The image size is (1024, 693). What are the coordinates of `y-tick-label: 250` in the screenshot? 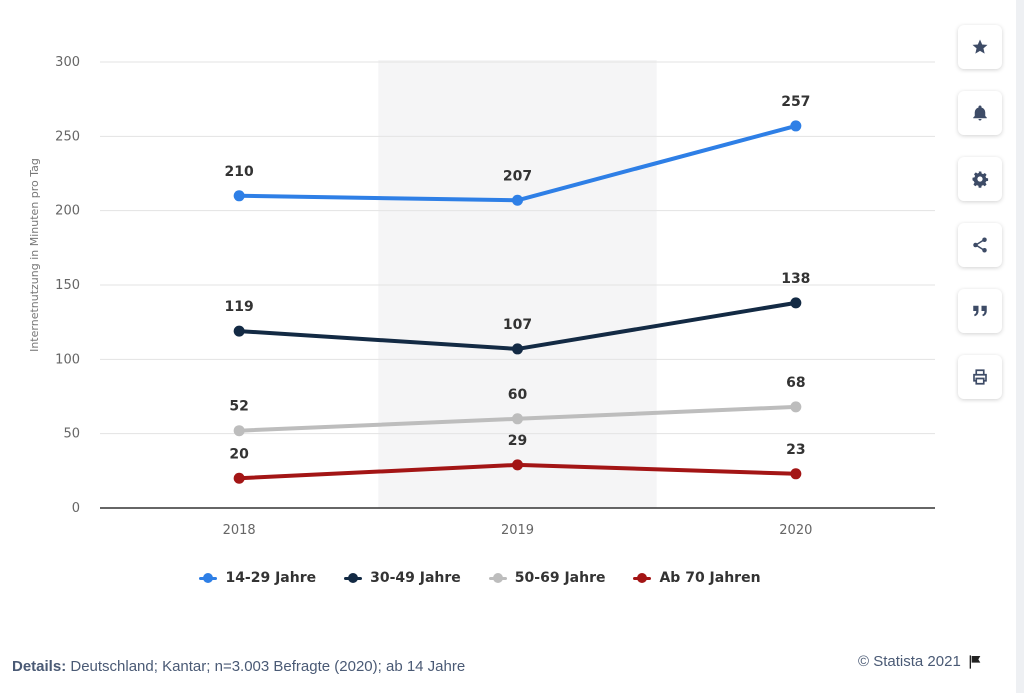 It's located at (67, 136).